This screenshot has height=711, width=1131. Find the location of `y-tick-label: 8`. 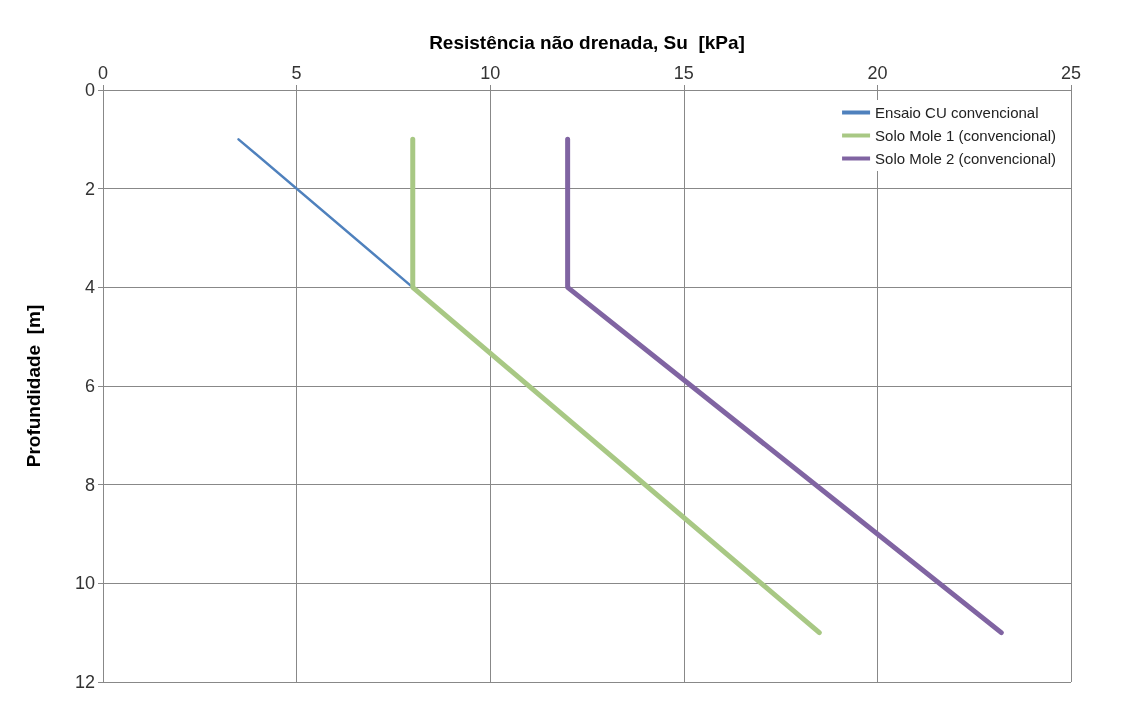

y-tick-label: 8 is located at coordinates (89, 484).